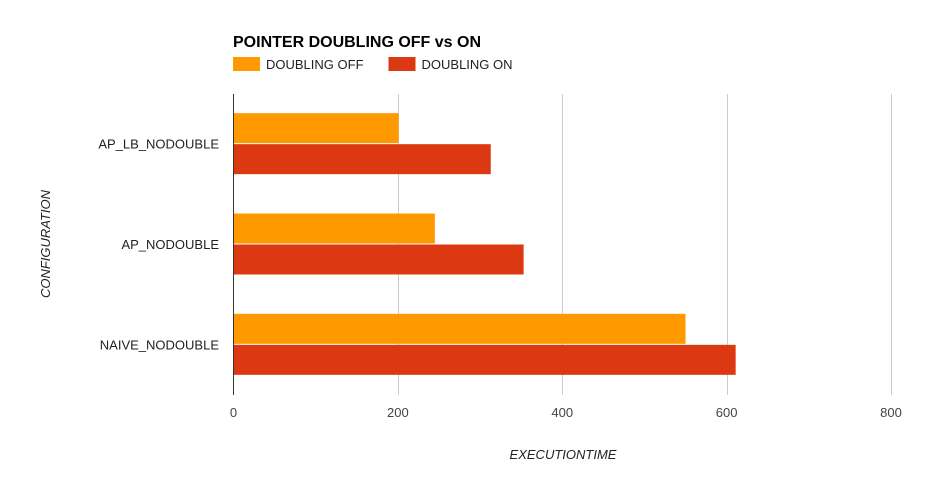  Describe the element at coordinates (357, 42) in the screenshot. I see `chart-title: POINTER DOUBLING OFF vs ON` at that location.